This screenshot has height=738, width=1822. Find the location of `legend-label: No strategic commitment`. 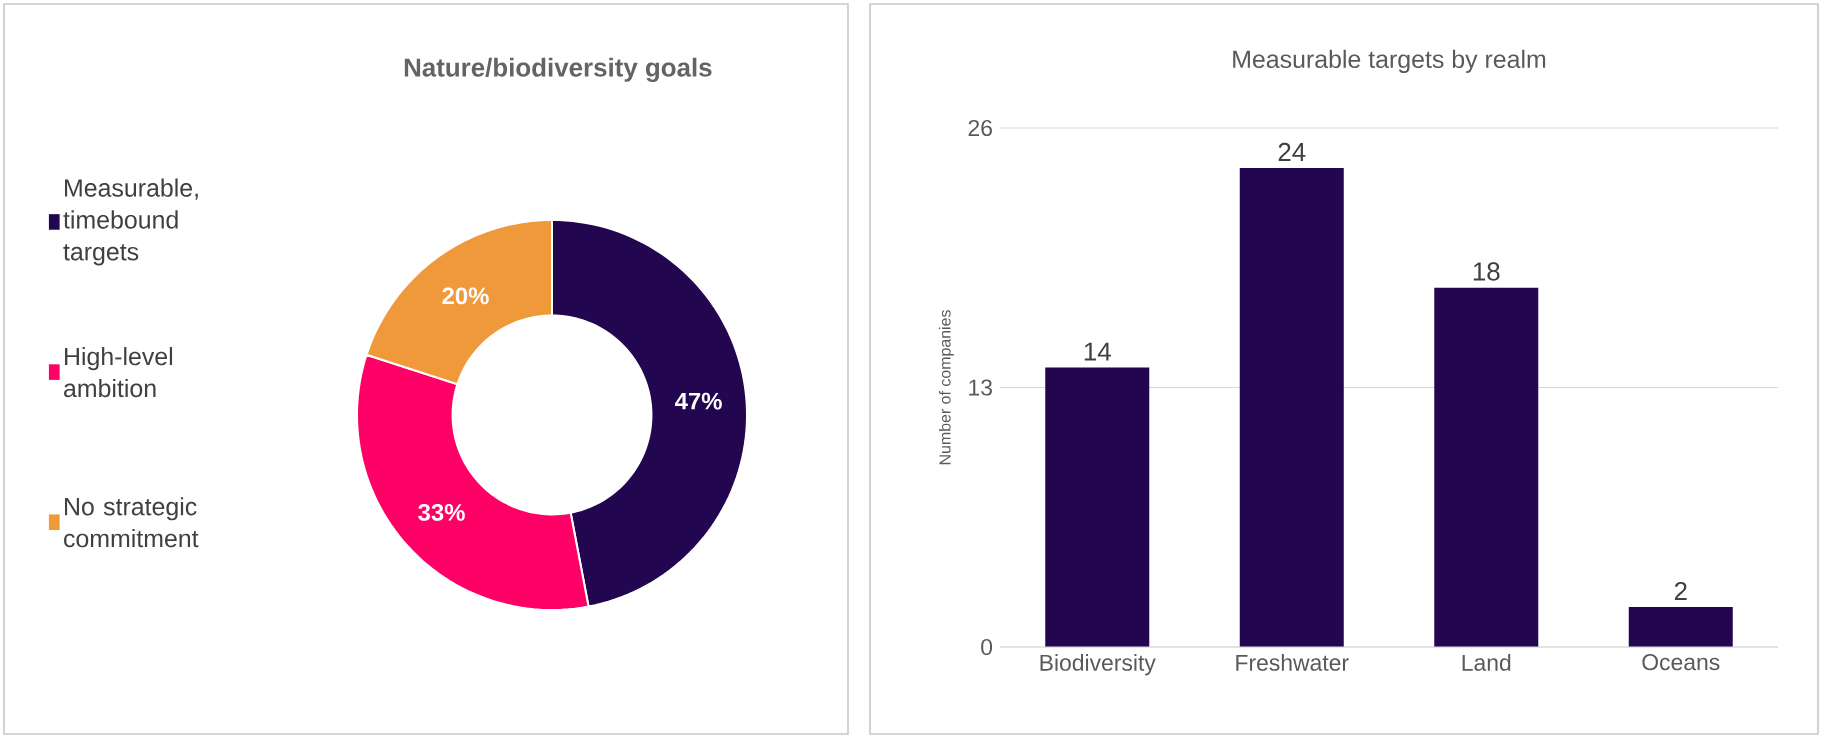

legend-label: No strategic commitment is located at coordinates (131, 522).